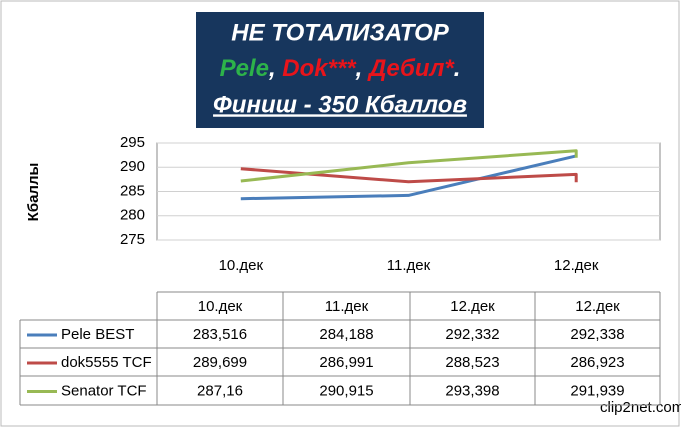 The width and height of the screenshot is (681, 428). Describe the element at coordinates (640, 407) in the screenshot. I see `watermark: clip2net.com` at that location.